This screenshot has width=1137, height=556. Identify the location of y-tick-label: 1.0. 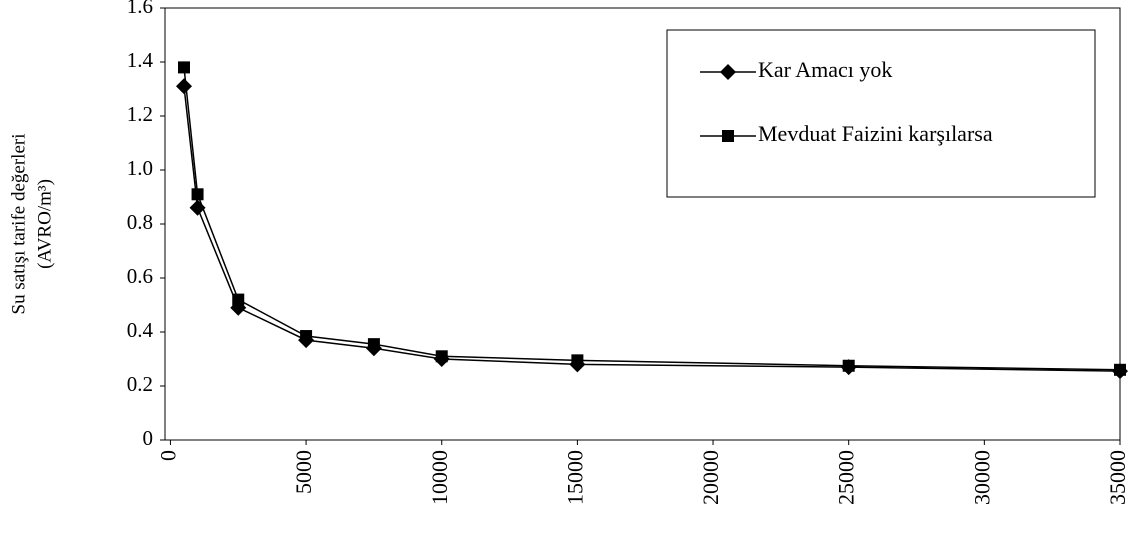
(140, 168).